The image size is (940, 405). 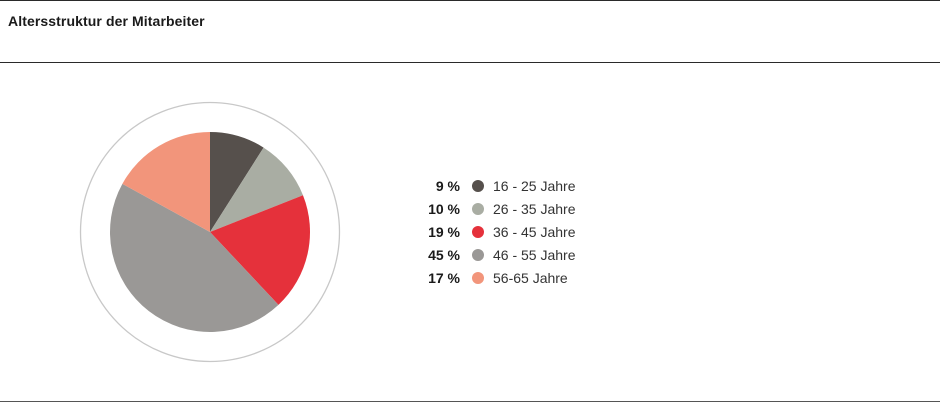 What do you see at coordinates (534, 186) in the screenshot?
I see `legend-label: 16 - 25 Jahre` at bounding box center [534, 186].